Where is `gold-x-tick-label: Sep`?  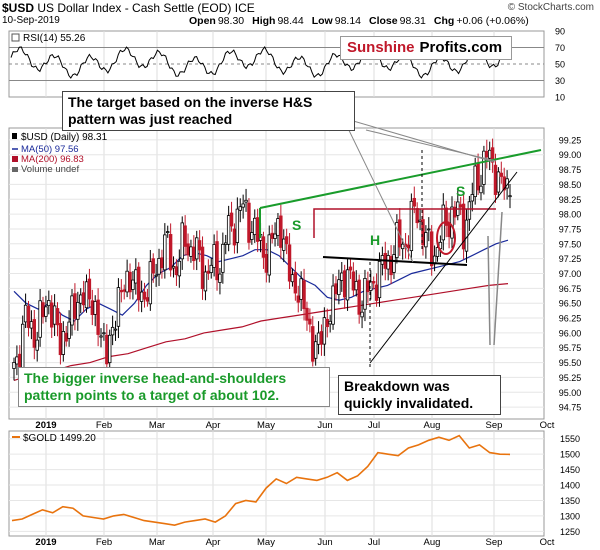 gold-x-tick-label: Sep is located at coordinates (494, 542).